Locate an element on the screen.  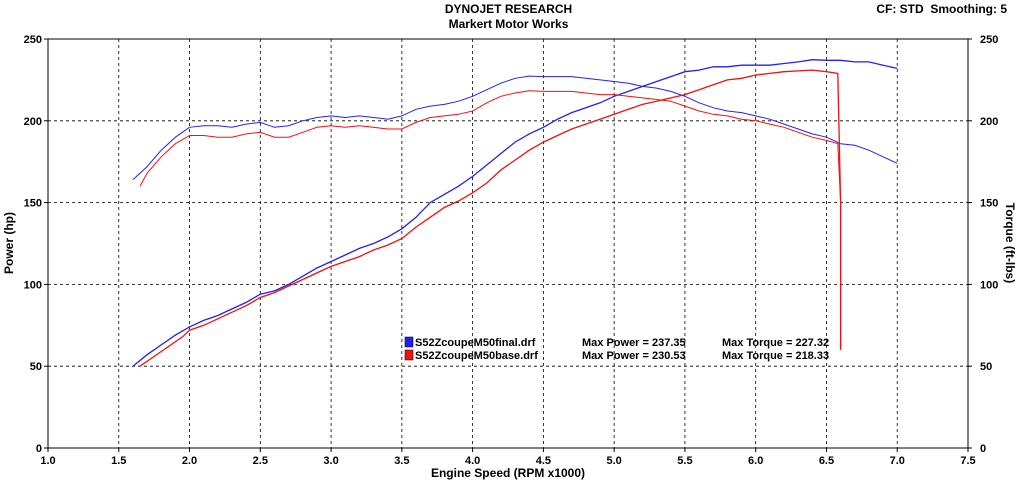
legend-entry: S52ZcoupeM50final.drf is located at coordinates (475, 343).